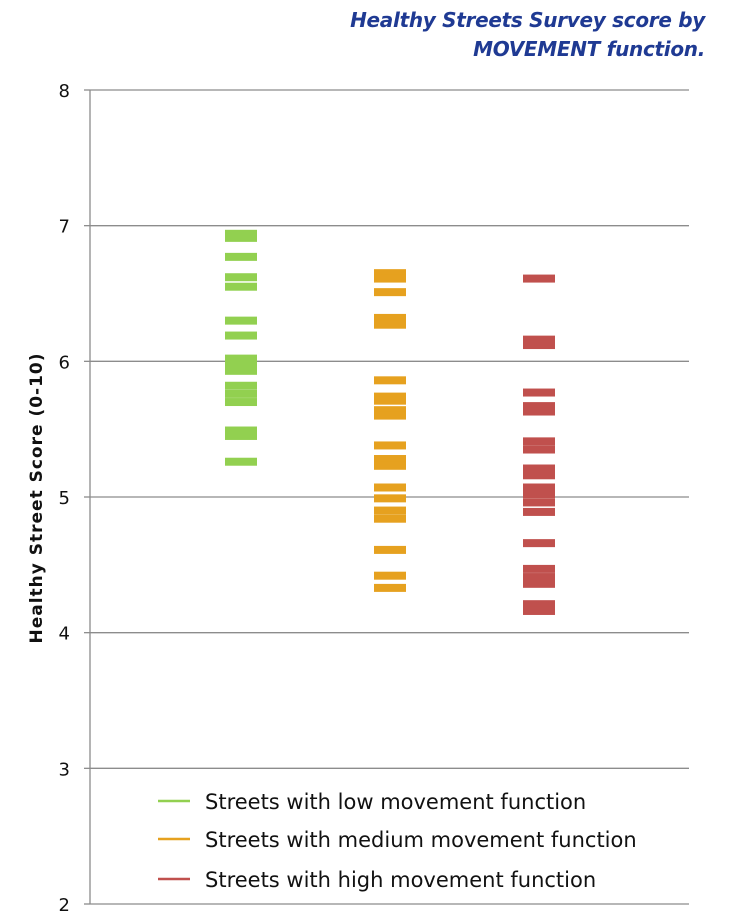 This screenshot has height=913, width=751. I want to click on y-tick-labels: 2 3 4 5 6 7 8, so click(64, 497).